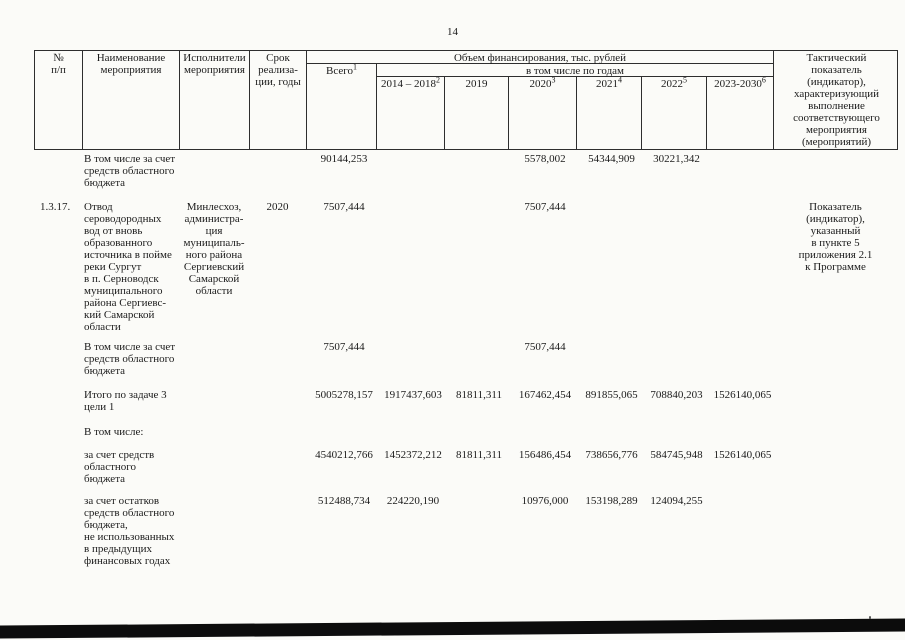  Describe the element at coordinates (125, 401) in the screenshot. I see `row-name: Итого по задаче 3 цели 1` at that location.